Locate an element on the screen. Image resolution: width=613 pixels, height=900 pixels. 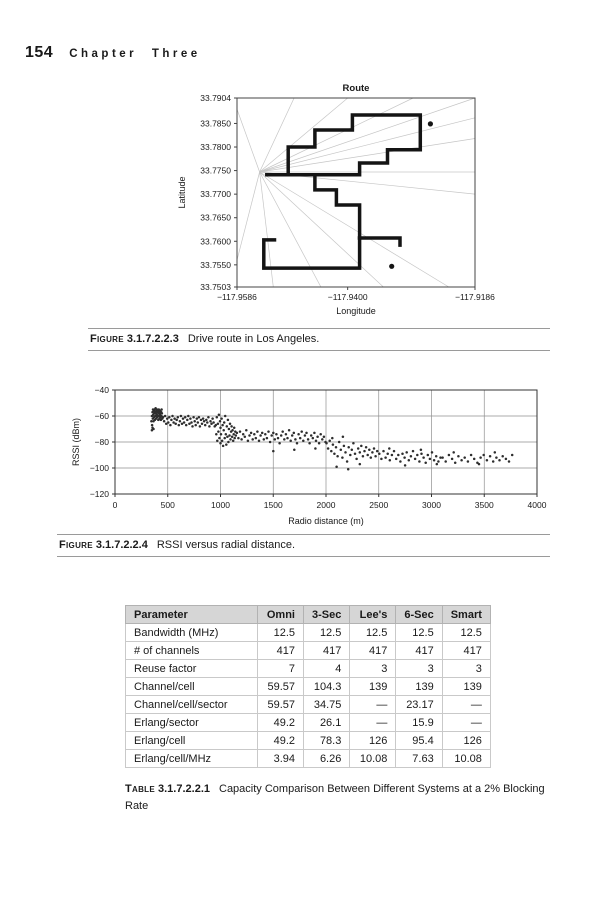
svg-text: 33.7550 is located at coordinates (215, 265).